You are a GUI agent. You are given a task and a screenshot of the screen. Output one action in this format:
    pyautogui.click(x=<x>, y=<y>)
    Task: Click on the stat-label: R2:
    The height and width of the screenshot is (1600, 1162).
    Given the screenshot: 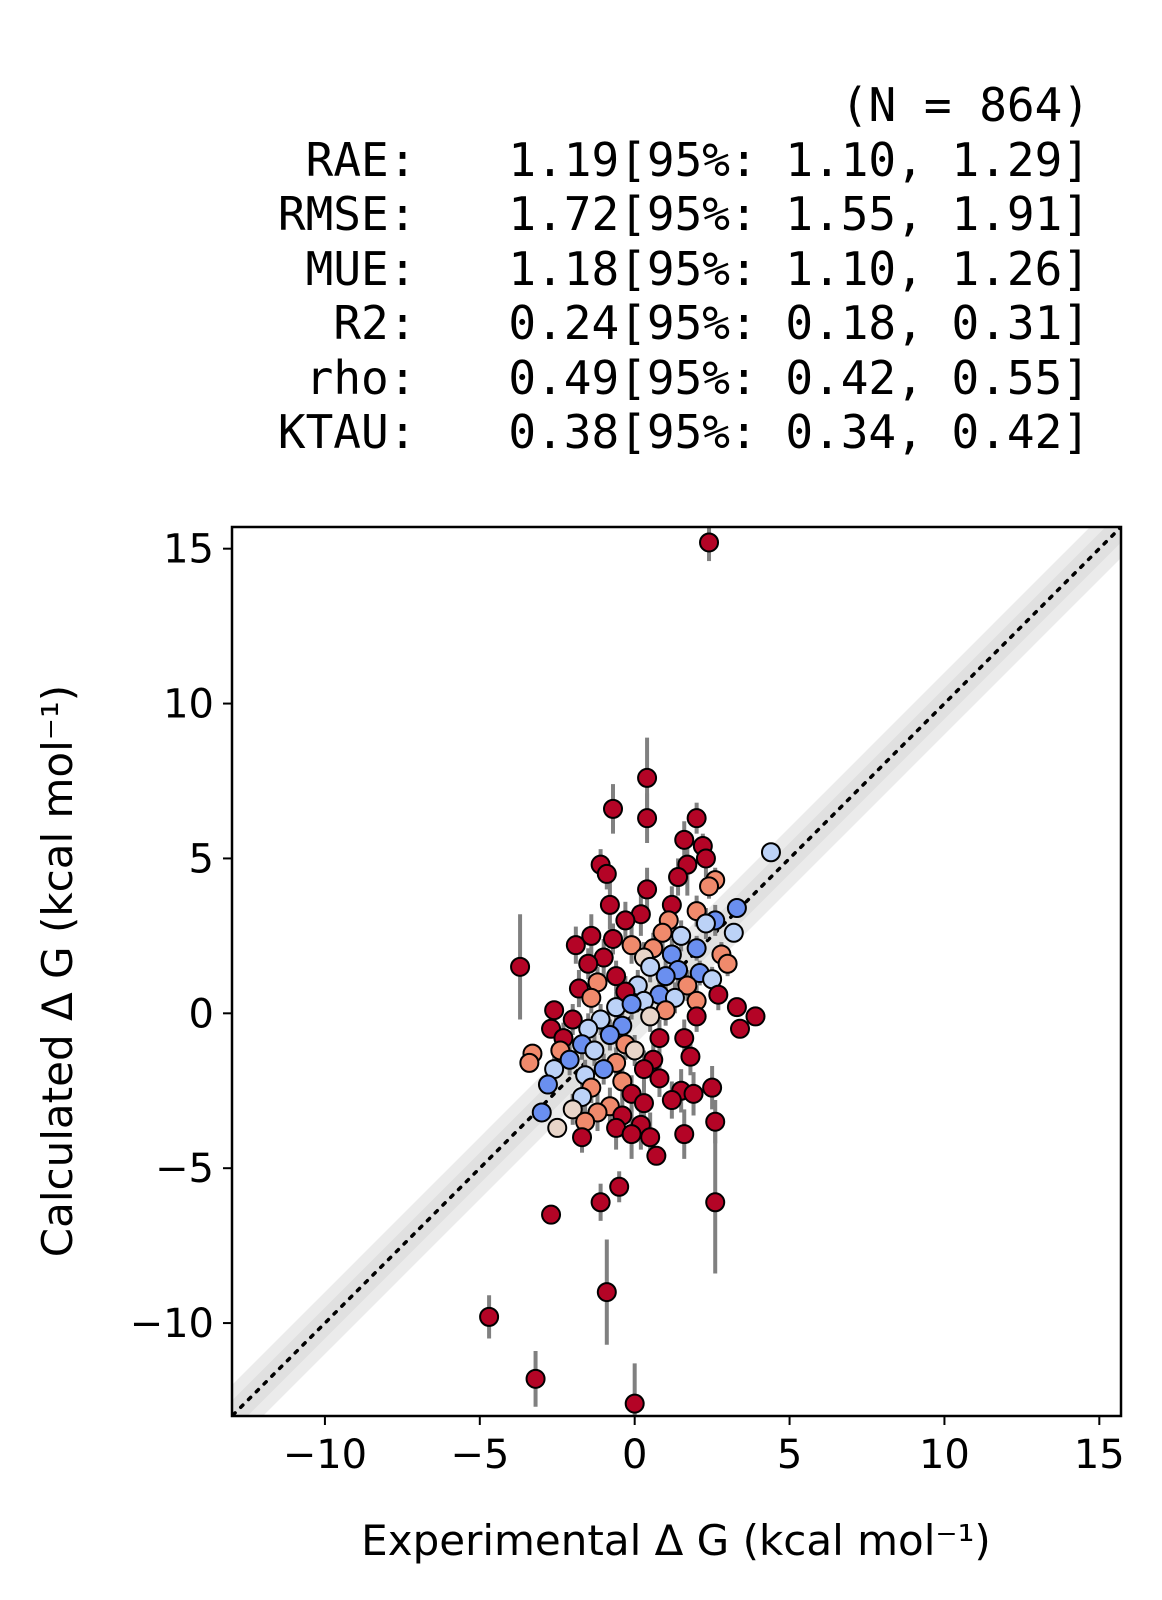 What is the action you would take?
    pyautogui.click(x=375, y=323)
    